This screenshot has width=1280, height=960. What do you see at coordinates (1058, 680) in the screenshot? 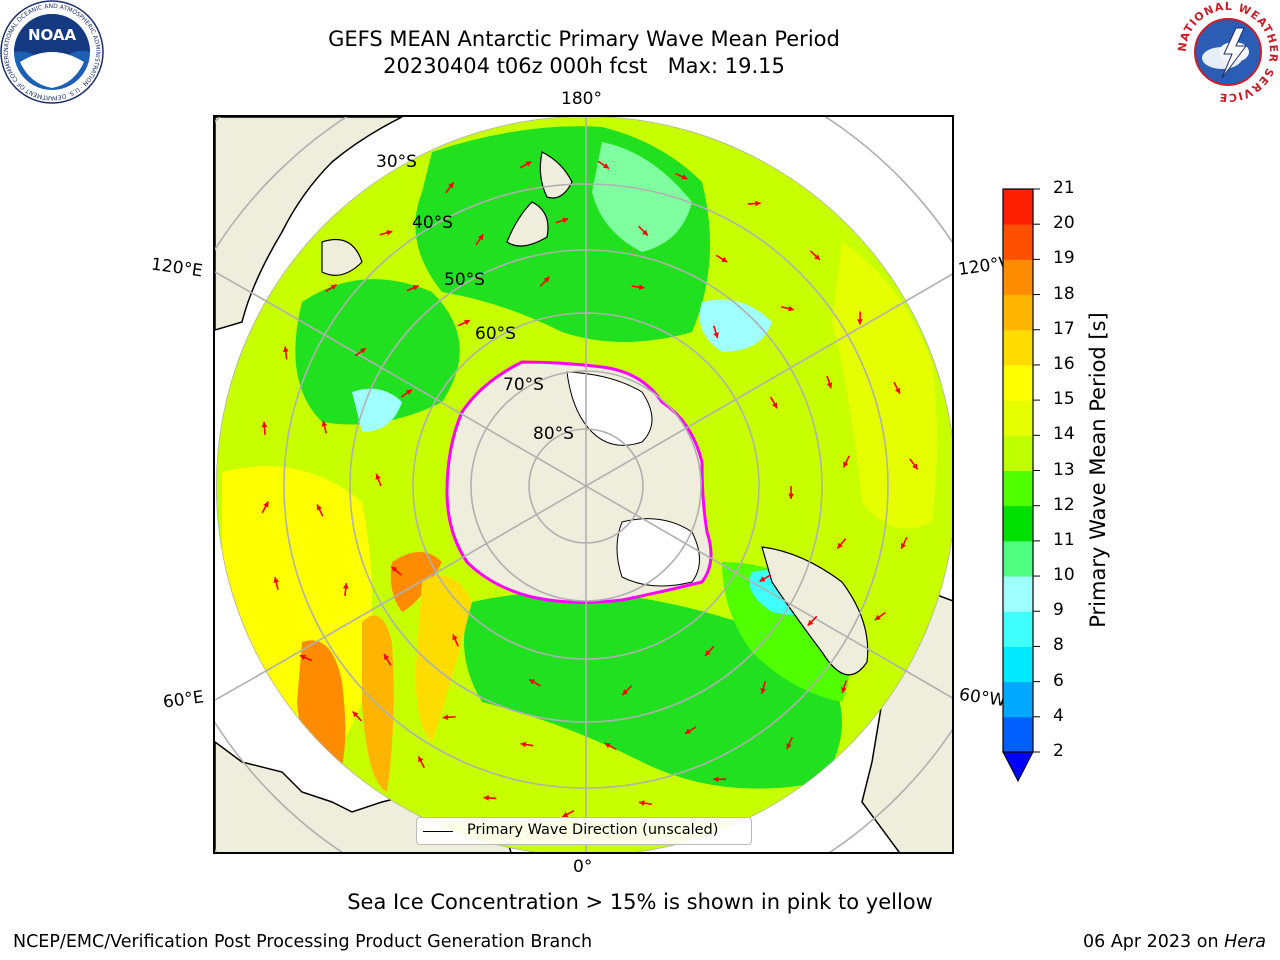
I see `colorbar-tick-label: 6` at bounding box center [1058, 680].